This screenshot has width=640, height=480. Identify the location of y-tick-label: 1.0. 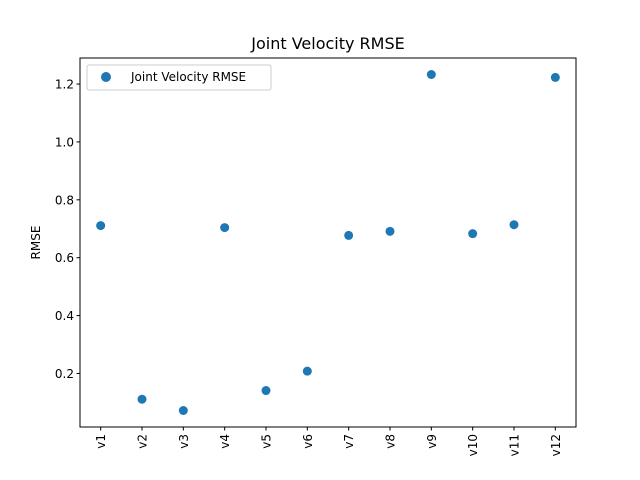
(64, 142).